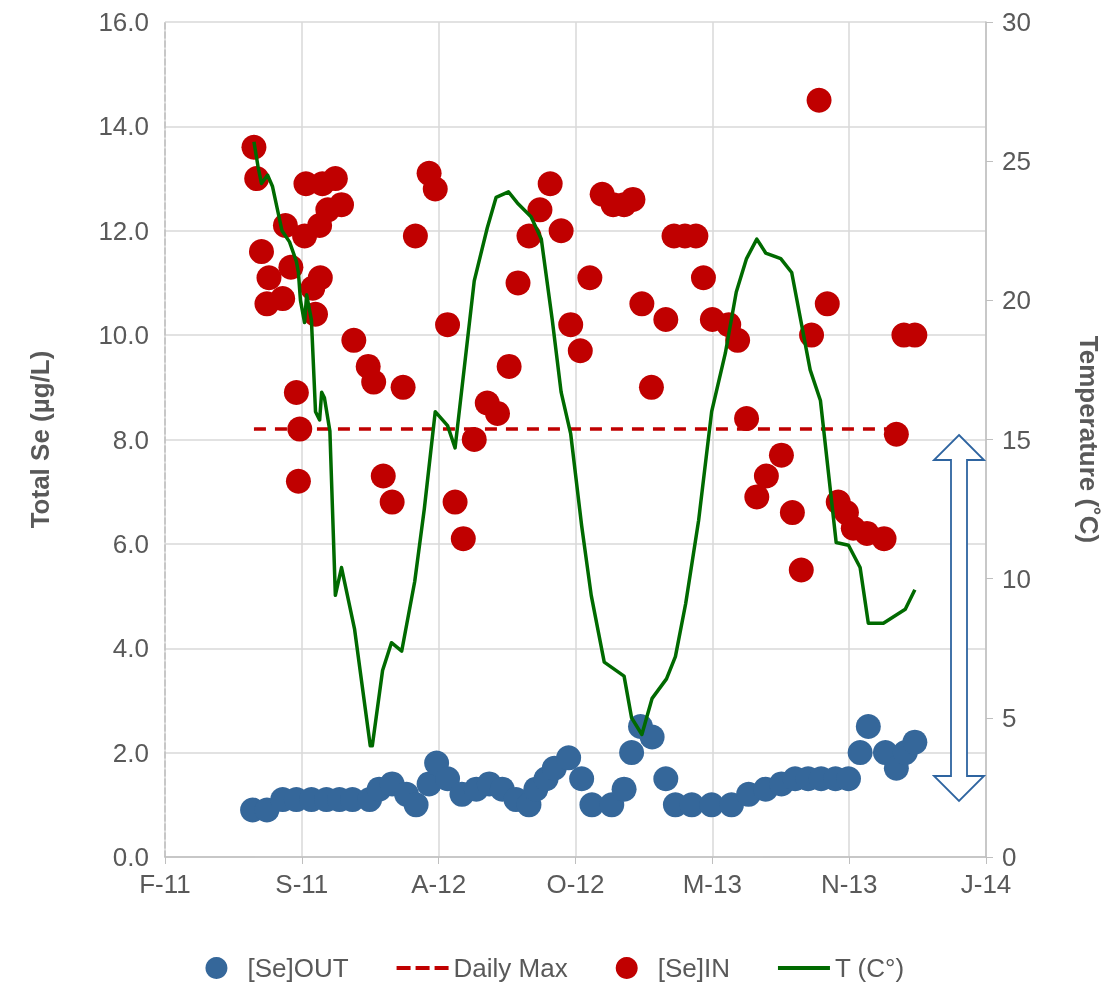 This screenshot has width=1110, height=990. Describe the element at coordinates (123, 126) in the screenshot. I see `y-tick-label: 14.0` at that location.